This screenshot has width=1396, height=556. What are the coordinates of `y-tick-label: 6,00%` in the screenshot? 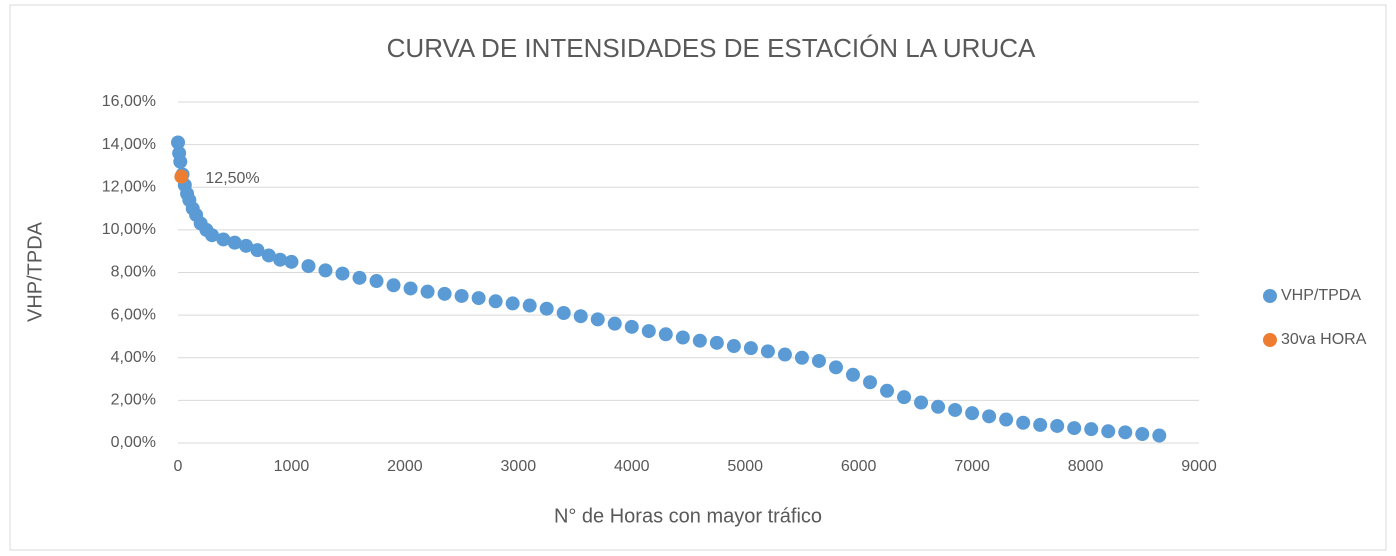 It's located at (133, 314).